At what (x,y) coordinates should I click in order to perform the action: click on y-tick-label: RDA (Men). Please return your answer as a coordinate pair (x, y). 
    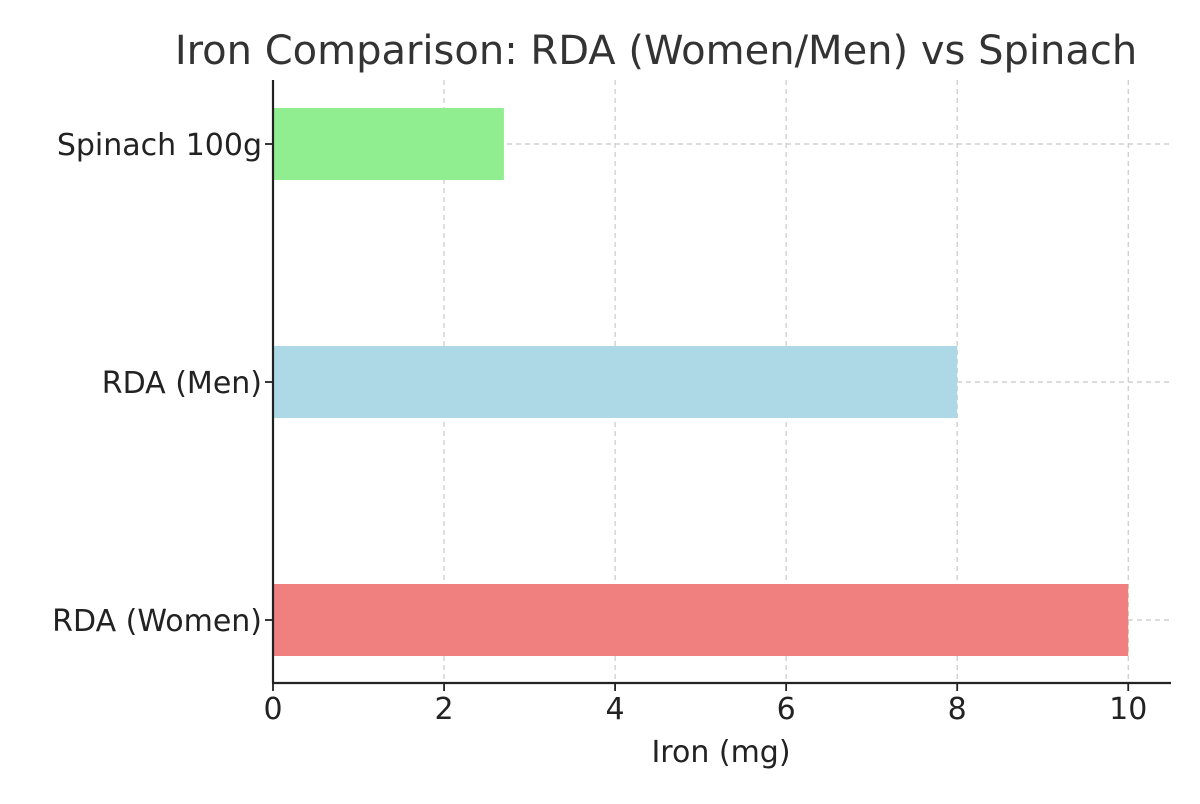
    Looking at the image, I should click on (182, 383).